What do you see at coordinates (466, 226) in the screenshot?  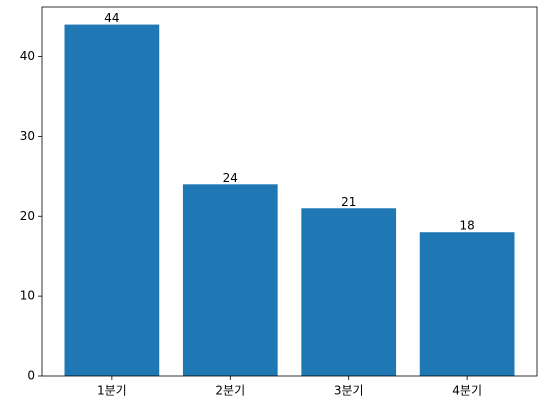 I see `data-label: 18` at bounding box center [466, 226].